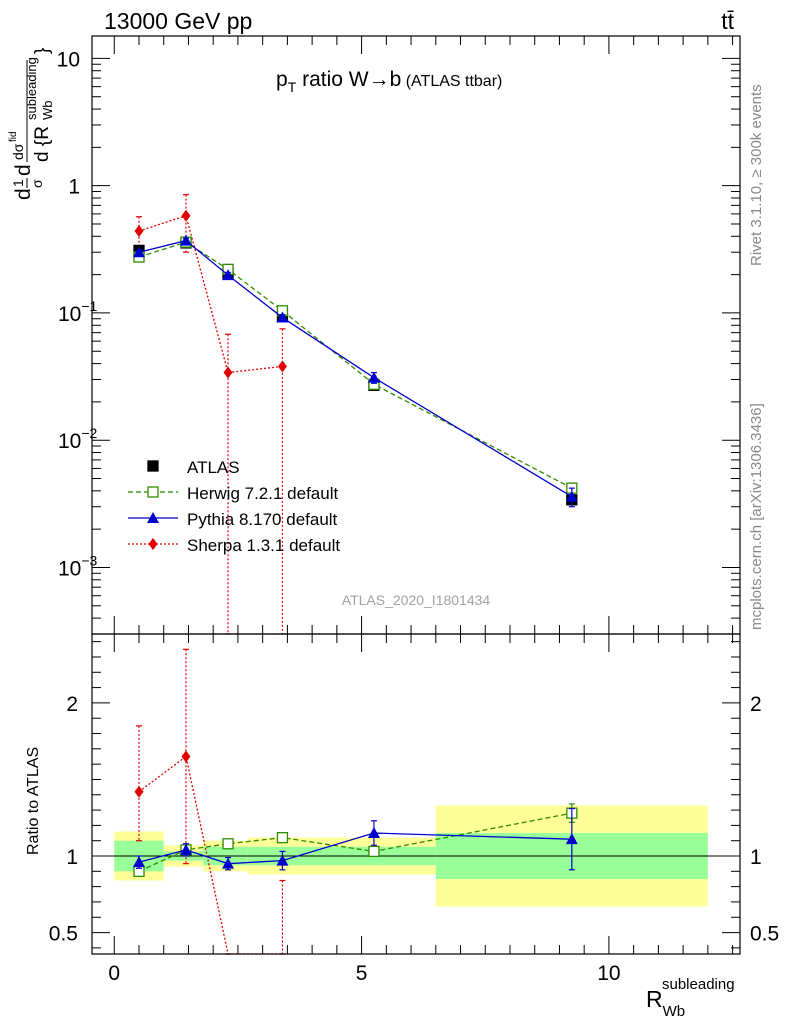 Image resolution: width=786 pixels, height=1024 pixels. I want to click on ratio-y-tick-label: 1, so click(72, 857).